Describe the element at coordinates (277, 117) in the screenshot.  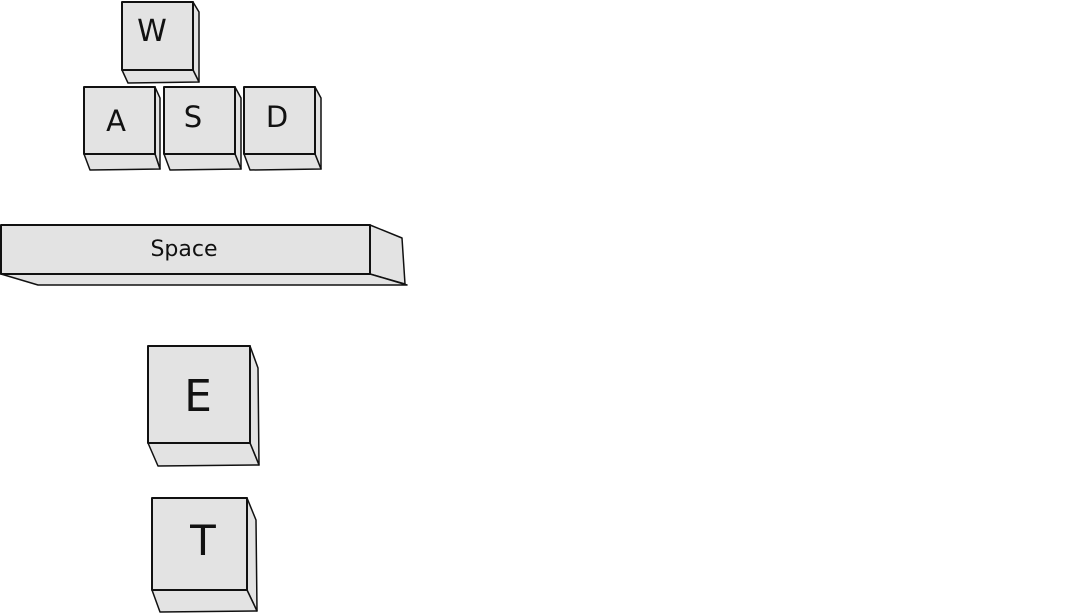
I see `d-key-label: D` at that location.